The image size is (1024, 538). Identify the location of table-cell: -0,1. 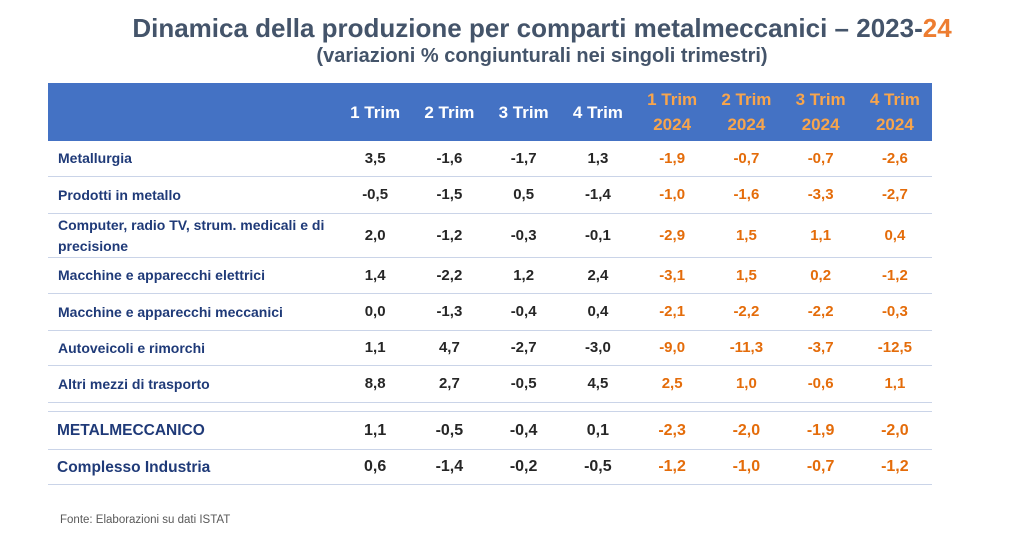
(597, 235).